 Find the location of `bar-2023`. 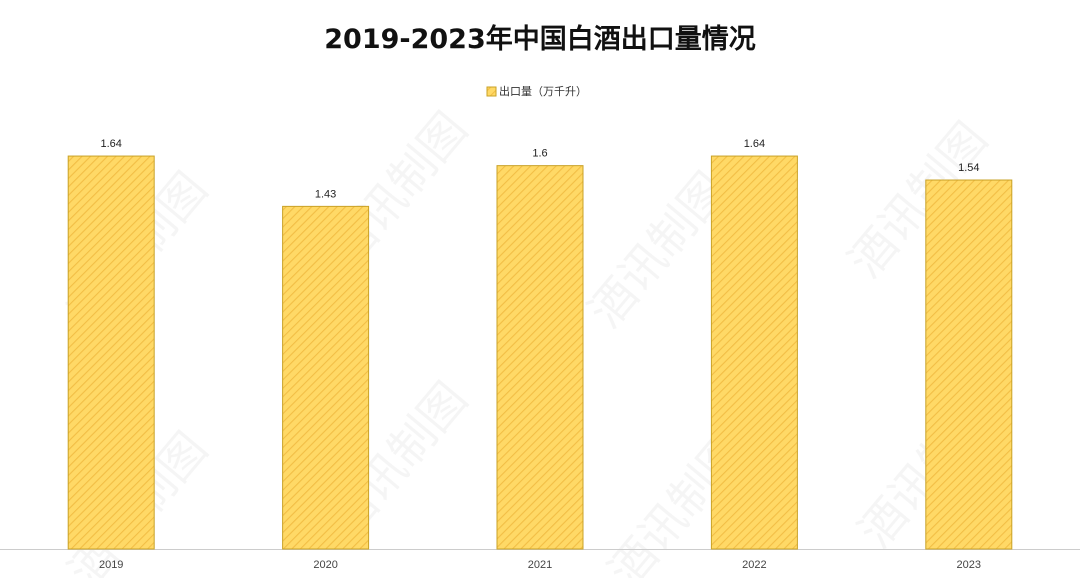

bar-2023 is located at coordinates (969, 364).